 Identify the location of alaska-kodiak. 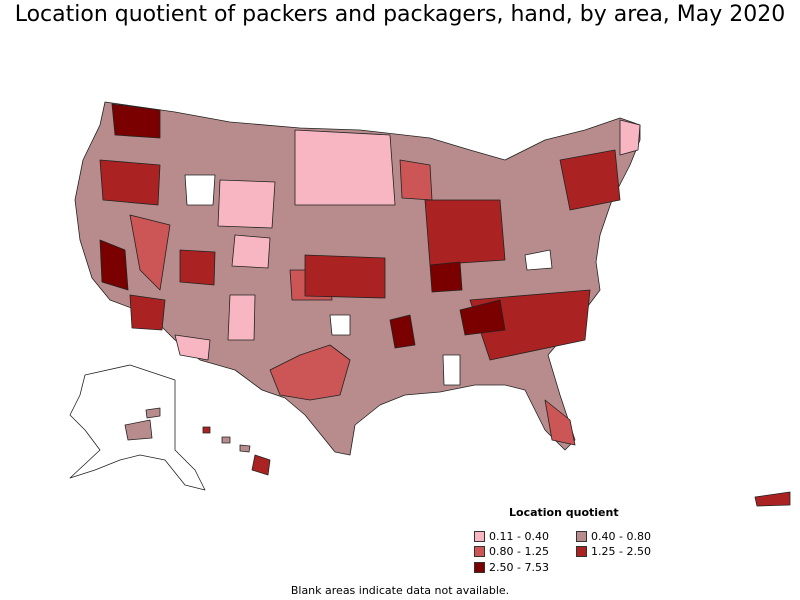
(153, 413).